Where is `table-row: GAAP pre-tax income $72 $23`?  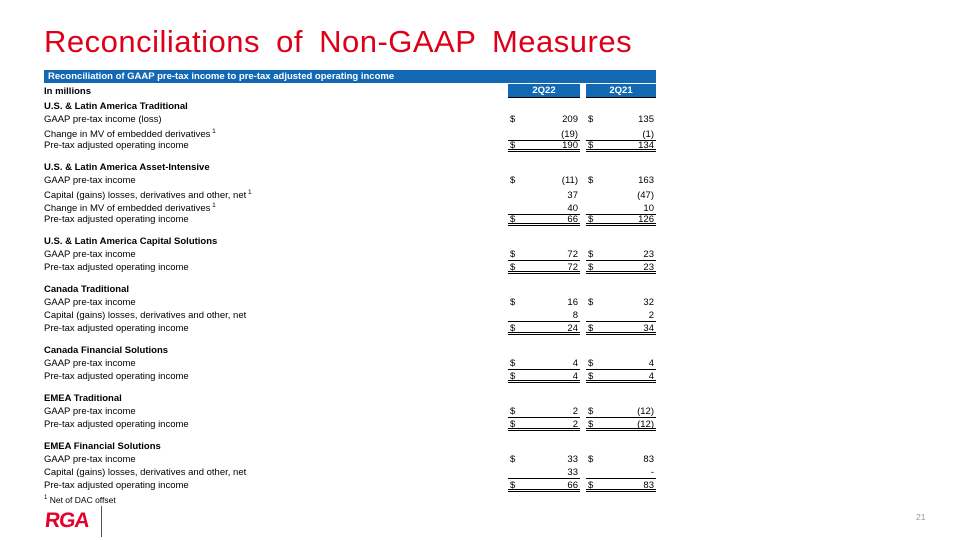 table-row: GAAP pre-tax income $72 $23 is located at coordinates (350, 254).